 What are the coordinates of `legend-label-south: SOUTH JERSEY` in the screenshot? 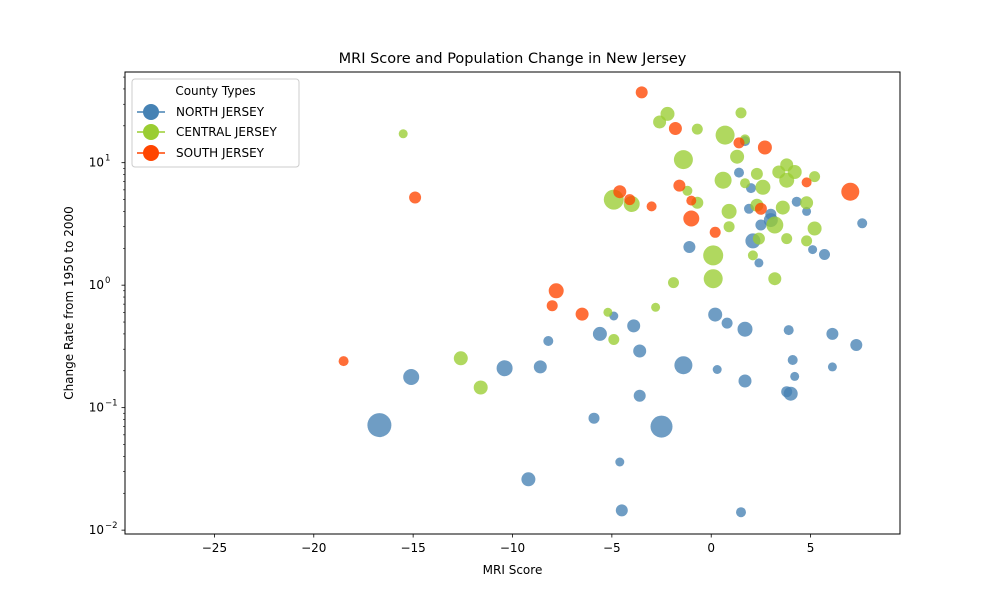 It's located at (220, 153).